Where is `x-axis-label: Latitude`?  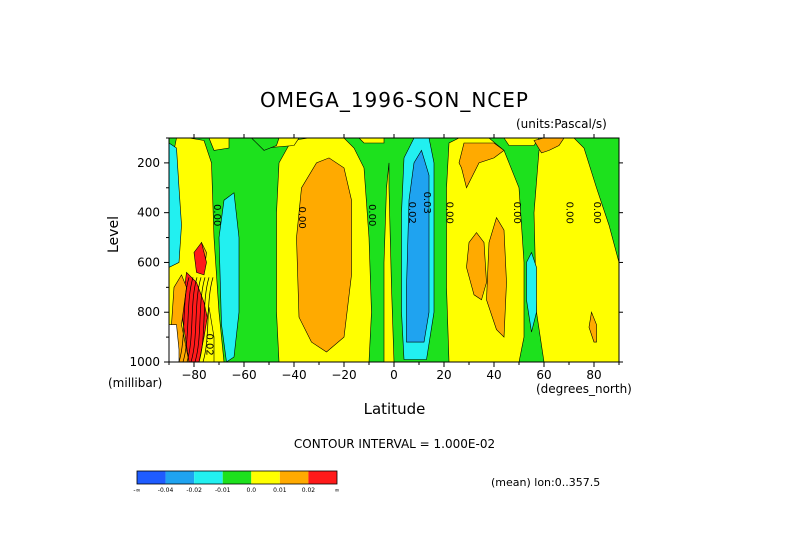 x-axis-label: Latitude is located at coordinates (394, 409).